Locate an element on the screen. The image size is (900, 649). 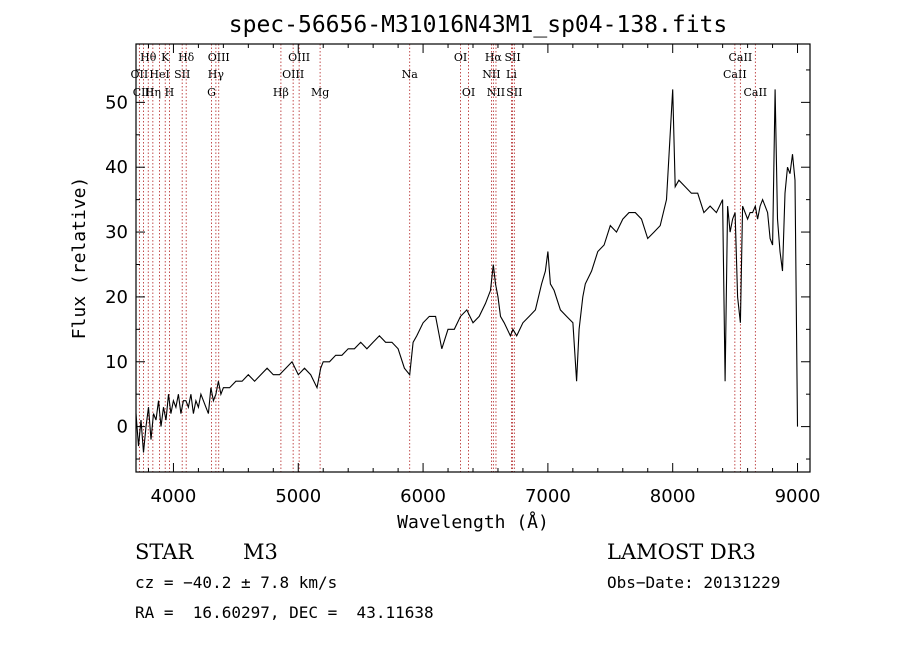
x-tick-label: 5000 is located at coordinates (298, 496).